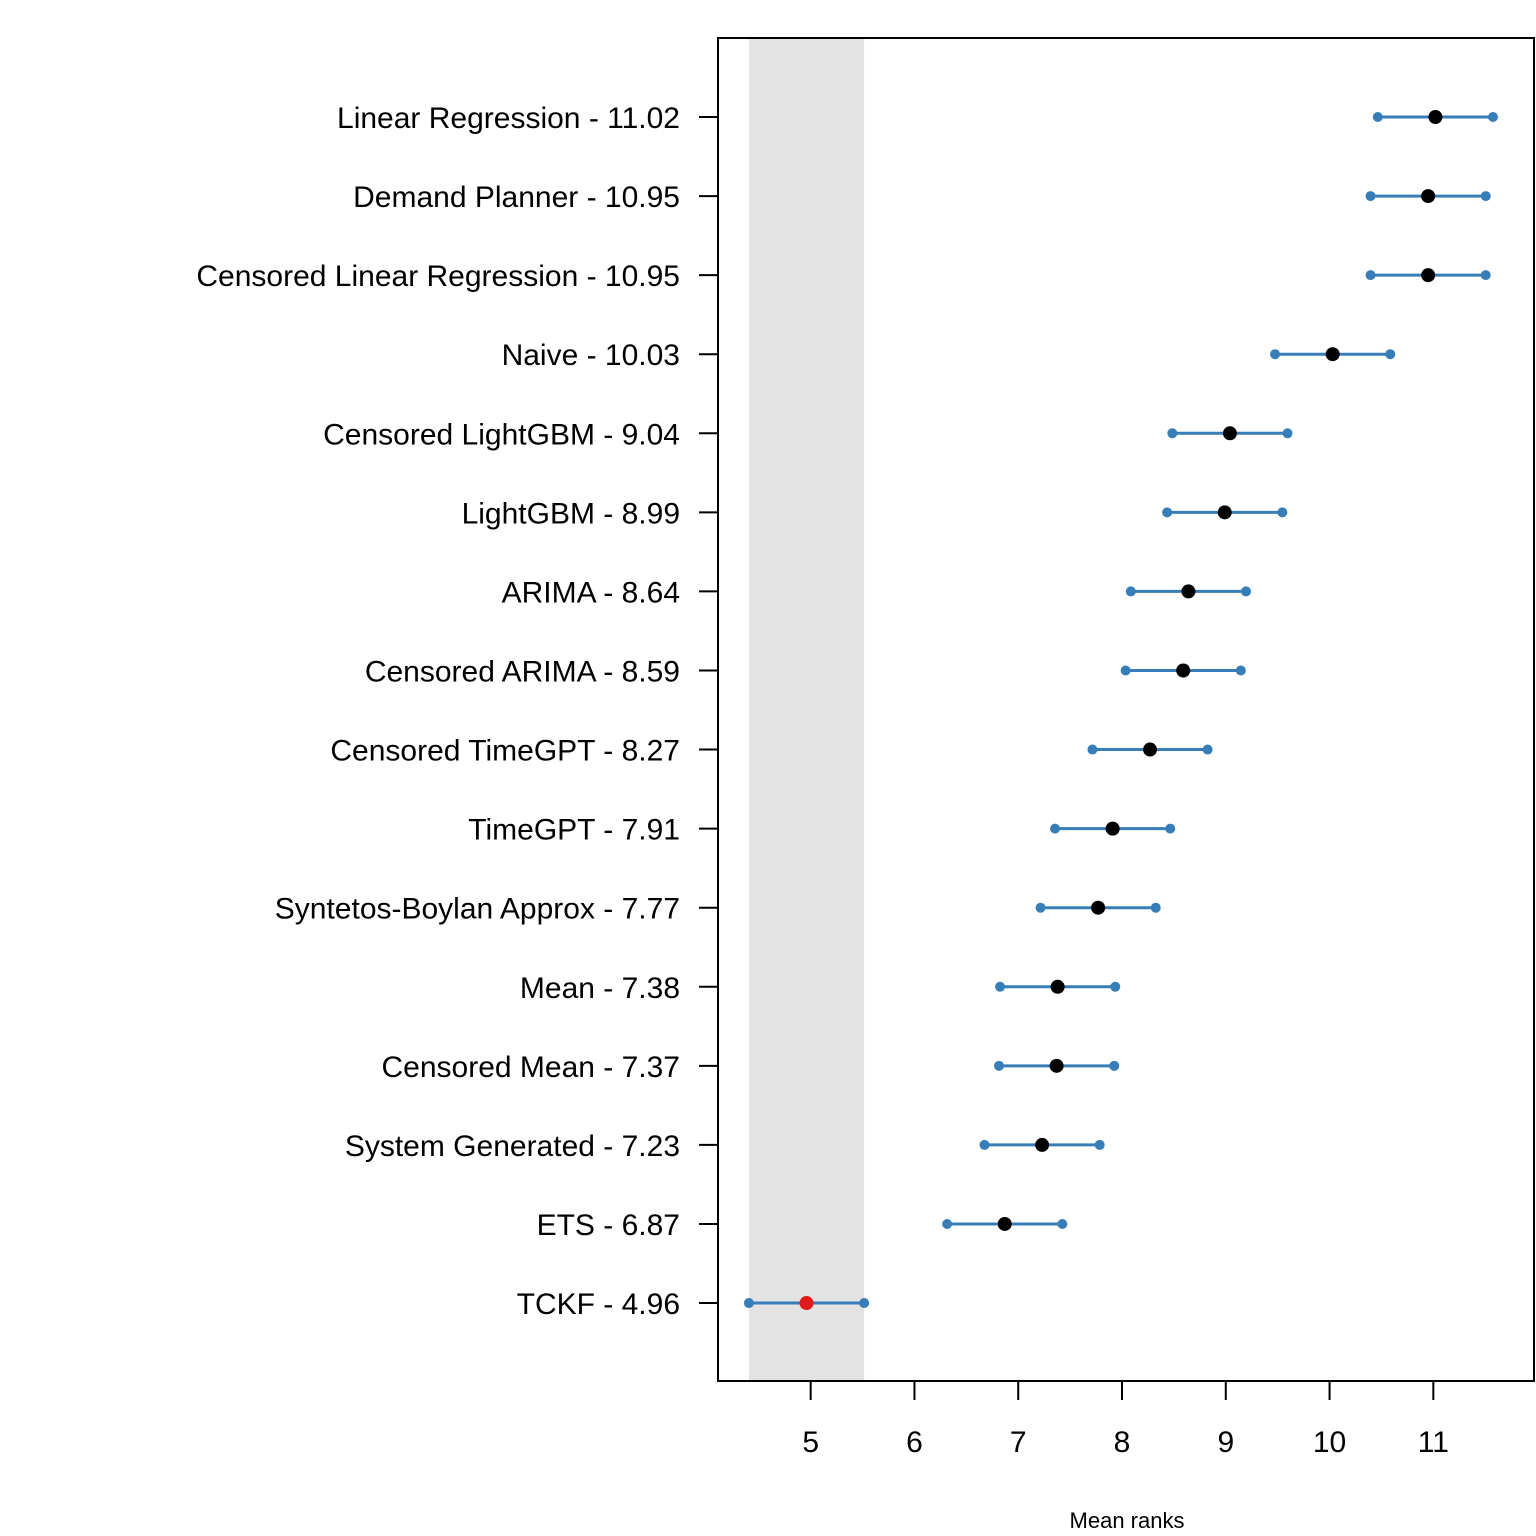 Image resolution: width=1536 pixels, height=1536 pixels. What do you see at coordinates (477, 909) in the screenshot?
I see `method-label: Syntetos-Boylan Approx - 7.77` at bounding box center [477, 909].